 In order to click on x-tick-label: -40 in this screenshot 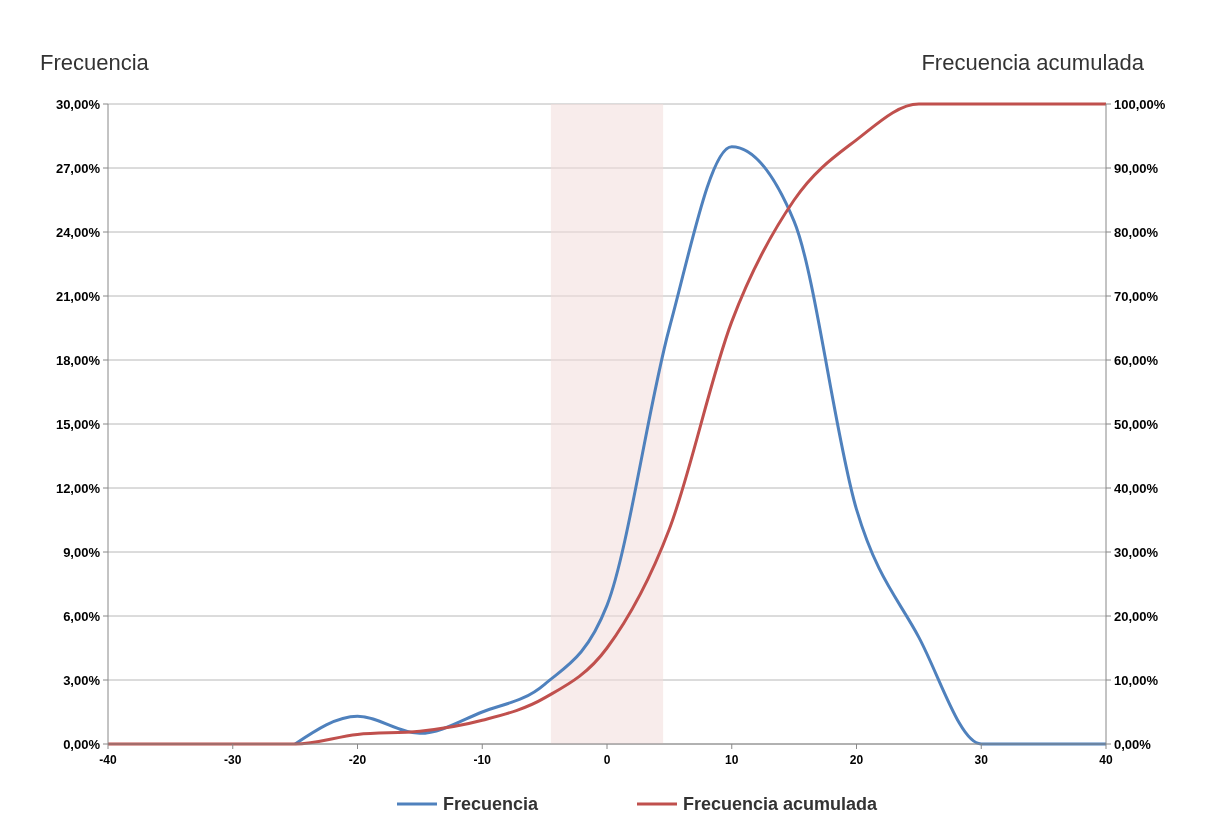, I will do `click(108, 760)`.